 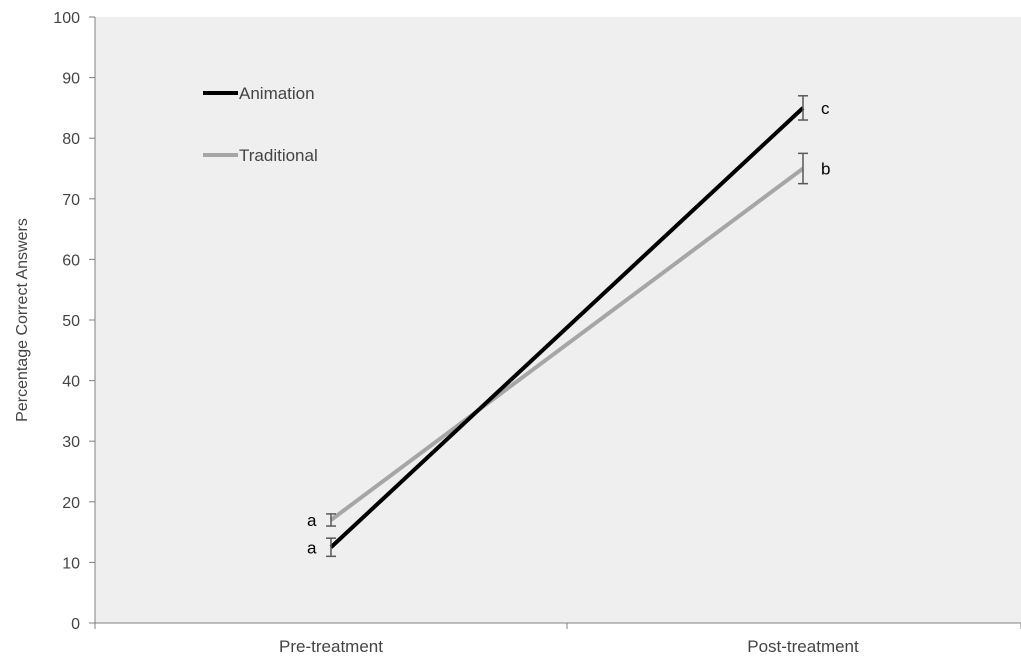 What do you see at coordinates (66, 18) in the screenshot?
I see `y-tick-label: 100` at bounding box center [66, 18].